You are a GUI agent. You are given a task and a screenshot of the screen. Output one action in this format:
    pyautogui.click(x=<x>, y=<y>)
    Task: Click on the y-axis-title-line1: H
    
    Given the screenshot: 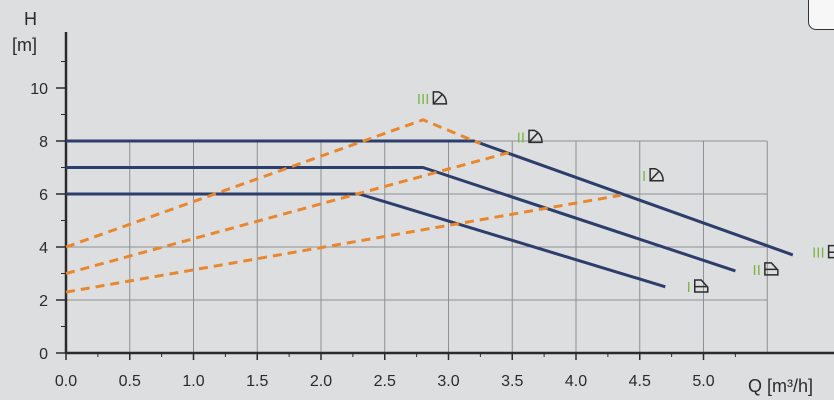 What is the action you would take?
    pyautogui.click(x=30, y=19)
    